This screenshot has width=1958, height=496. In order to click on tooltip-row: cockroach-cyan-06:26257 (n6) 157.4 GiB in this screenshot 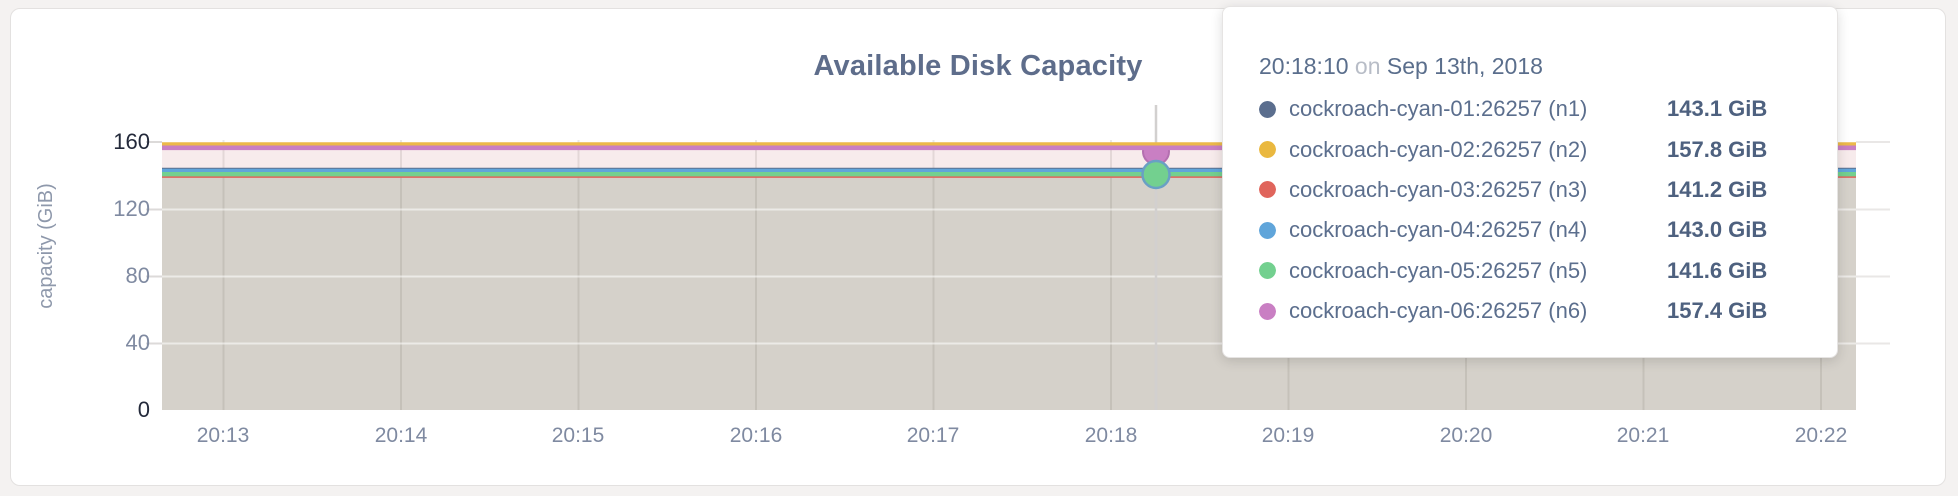, I will do `click(1530, 311)`.